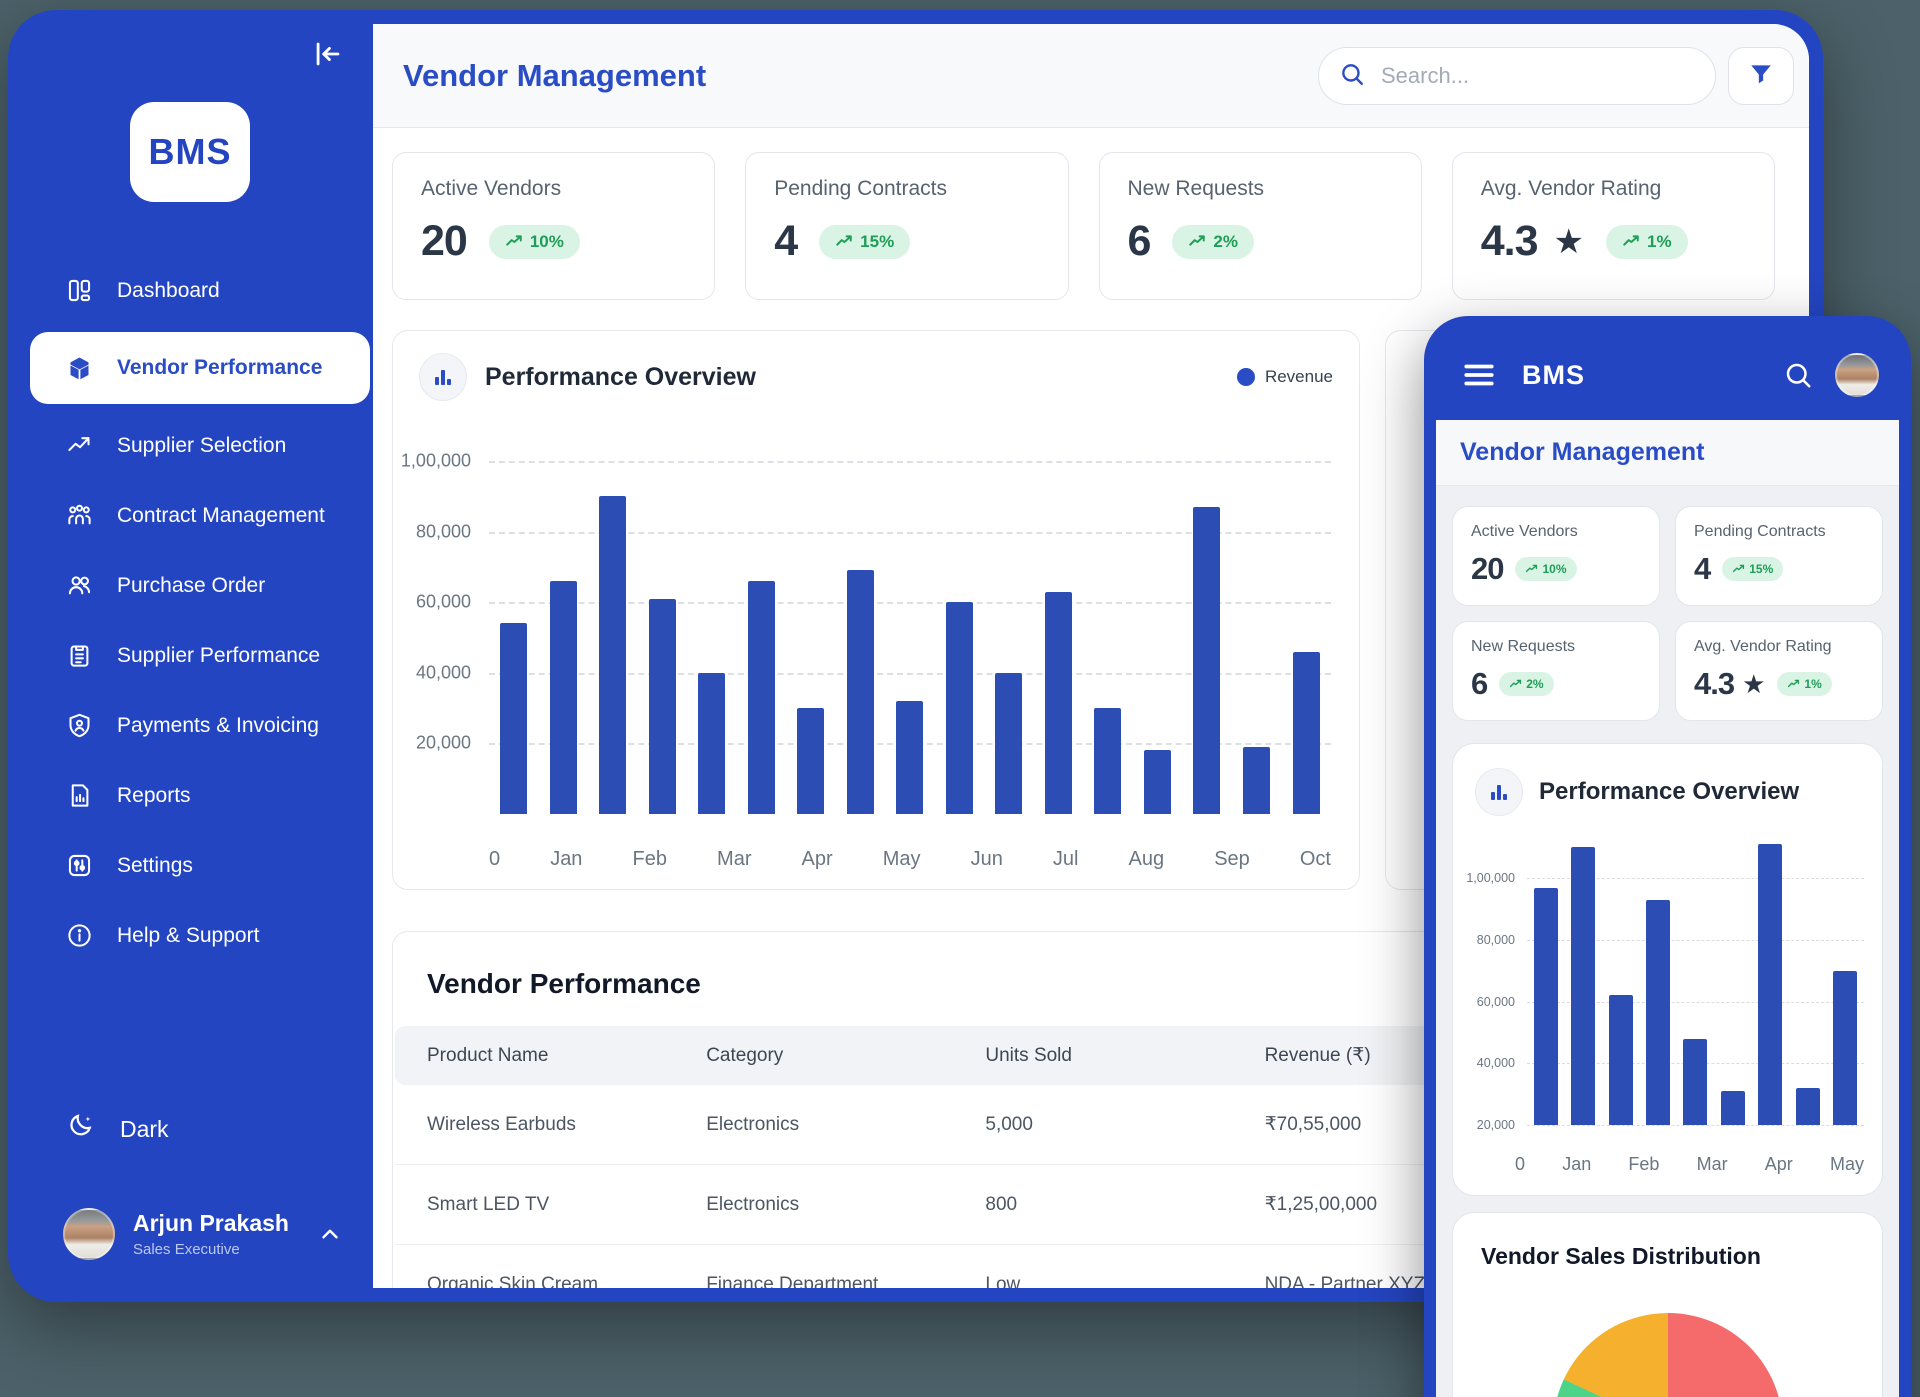 The width and height of the screenshot is (1920, 1397). What do you see at coordinates (219, 655) in the screenshot?
I see `sidebar-item-label: Supplier Performance` at bounding box center [219, 655].